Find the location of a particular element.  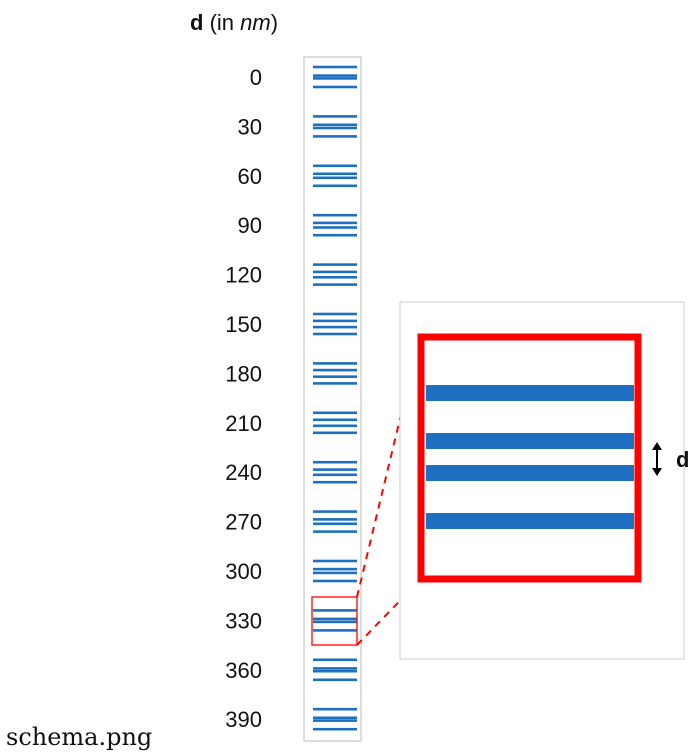

depth-label: 120 is located at coordinates (243, 275).